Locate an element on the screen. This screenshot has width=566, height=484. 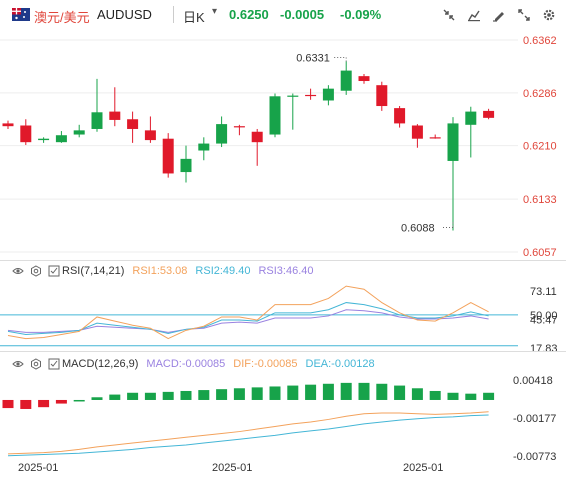
rsi-name: RSI(7,14,21) is located at coordinates (93, 271).